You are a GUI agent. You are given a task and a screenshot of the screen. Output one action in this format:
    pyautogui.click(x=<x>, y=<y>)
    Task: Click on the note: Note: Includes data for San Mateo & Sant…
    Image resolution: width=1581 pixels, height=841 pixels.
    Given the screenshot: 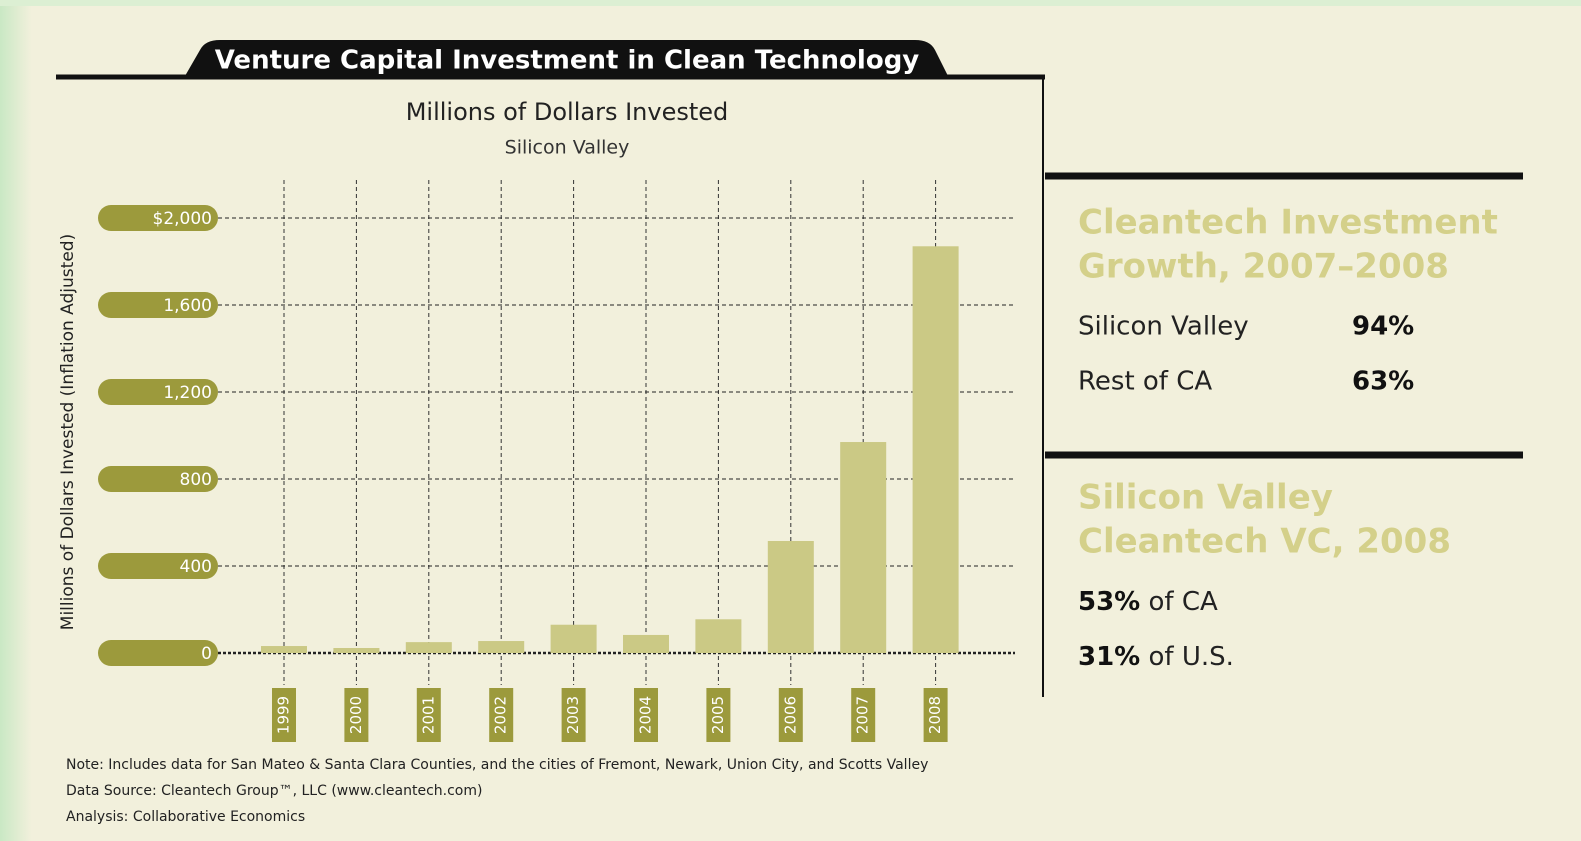 What is the action you would take?
    pyautogui.click(x=497, y=765)
    